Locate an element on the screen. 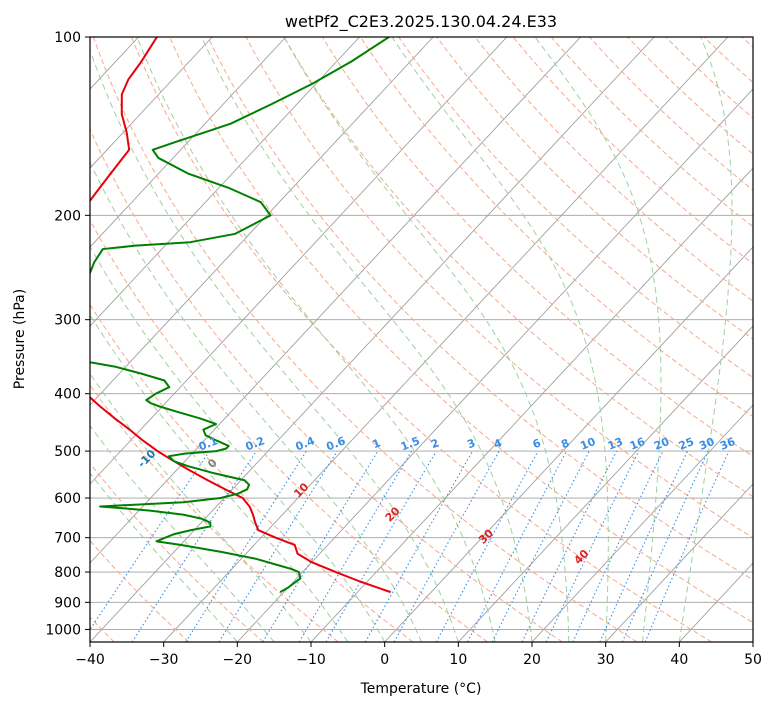 The height and width of the screenshot is (708, 775). y-tick-label: 600 is located at coordinates (67, 499).